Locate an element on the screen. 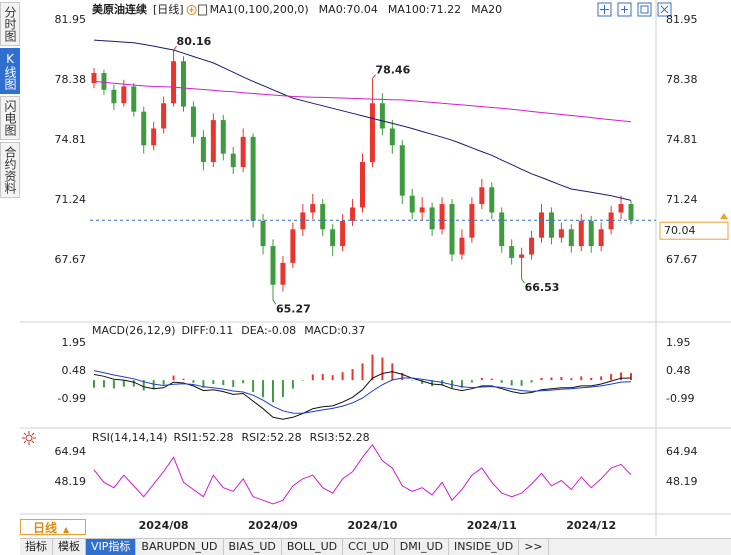 The width and height of the screenshot is (731, 555). y-tick-label: 0.48 is located at coordinates (678, 370).